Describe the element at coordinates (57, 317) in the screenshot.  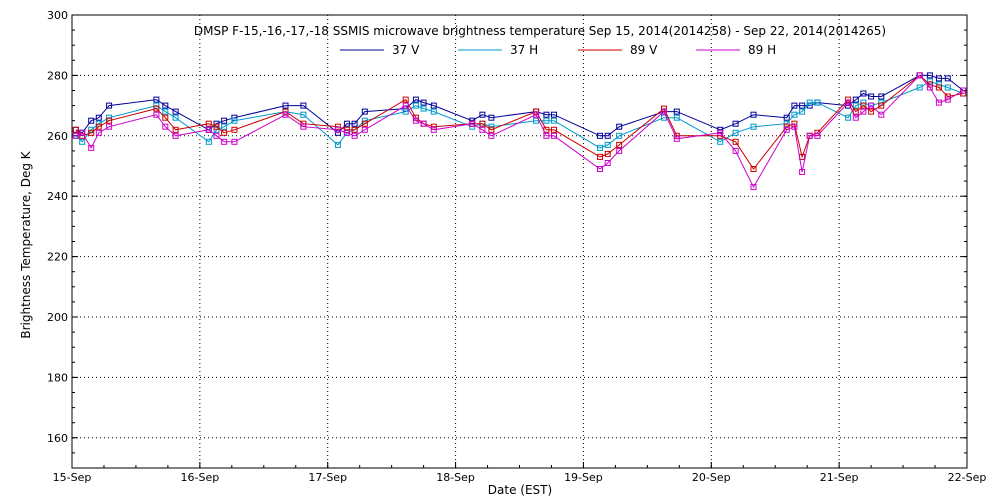
I see `y-tick-label: 200` at that location.